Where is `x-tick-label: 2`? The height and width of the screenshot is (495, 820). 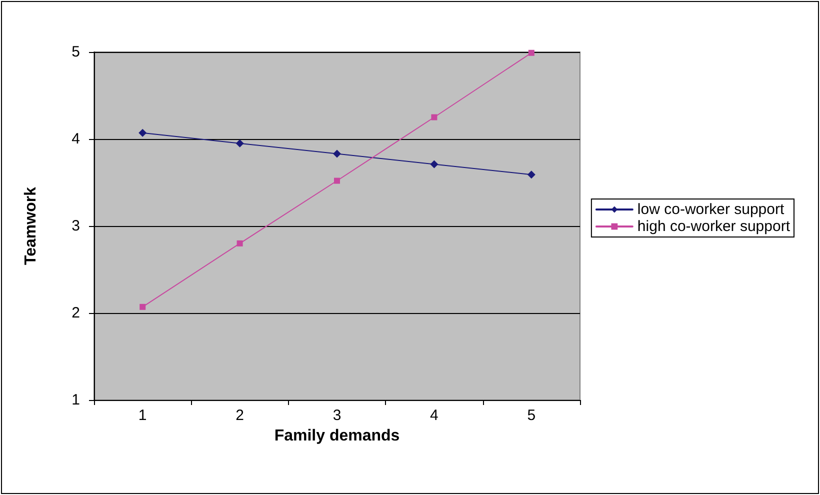
x-tick-label: 2 is located at coordinates (240, 415).